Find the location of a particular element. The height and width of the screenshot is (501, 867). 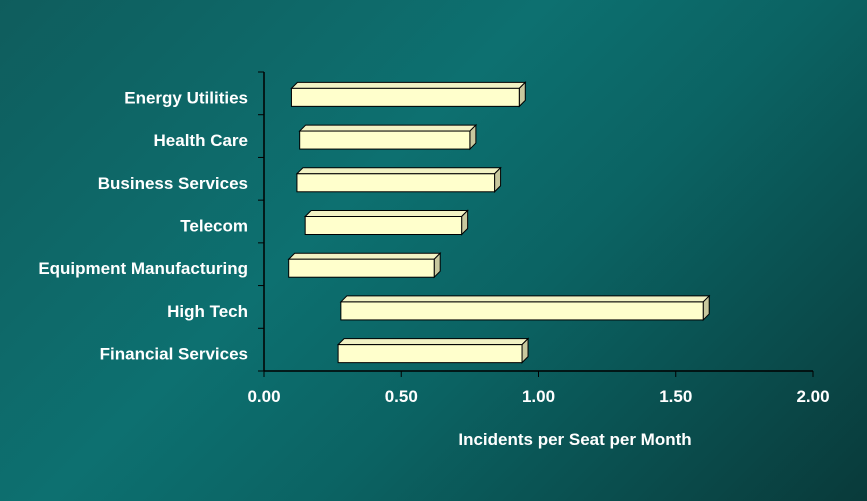

category-label: Financial Services is located at coordinates (174, 354).